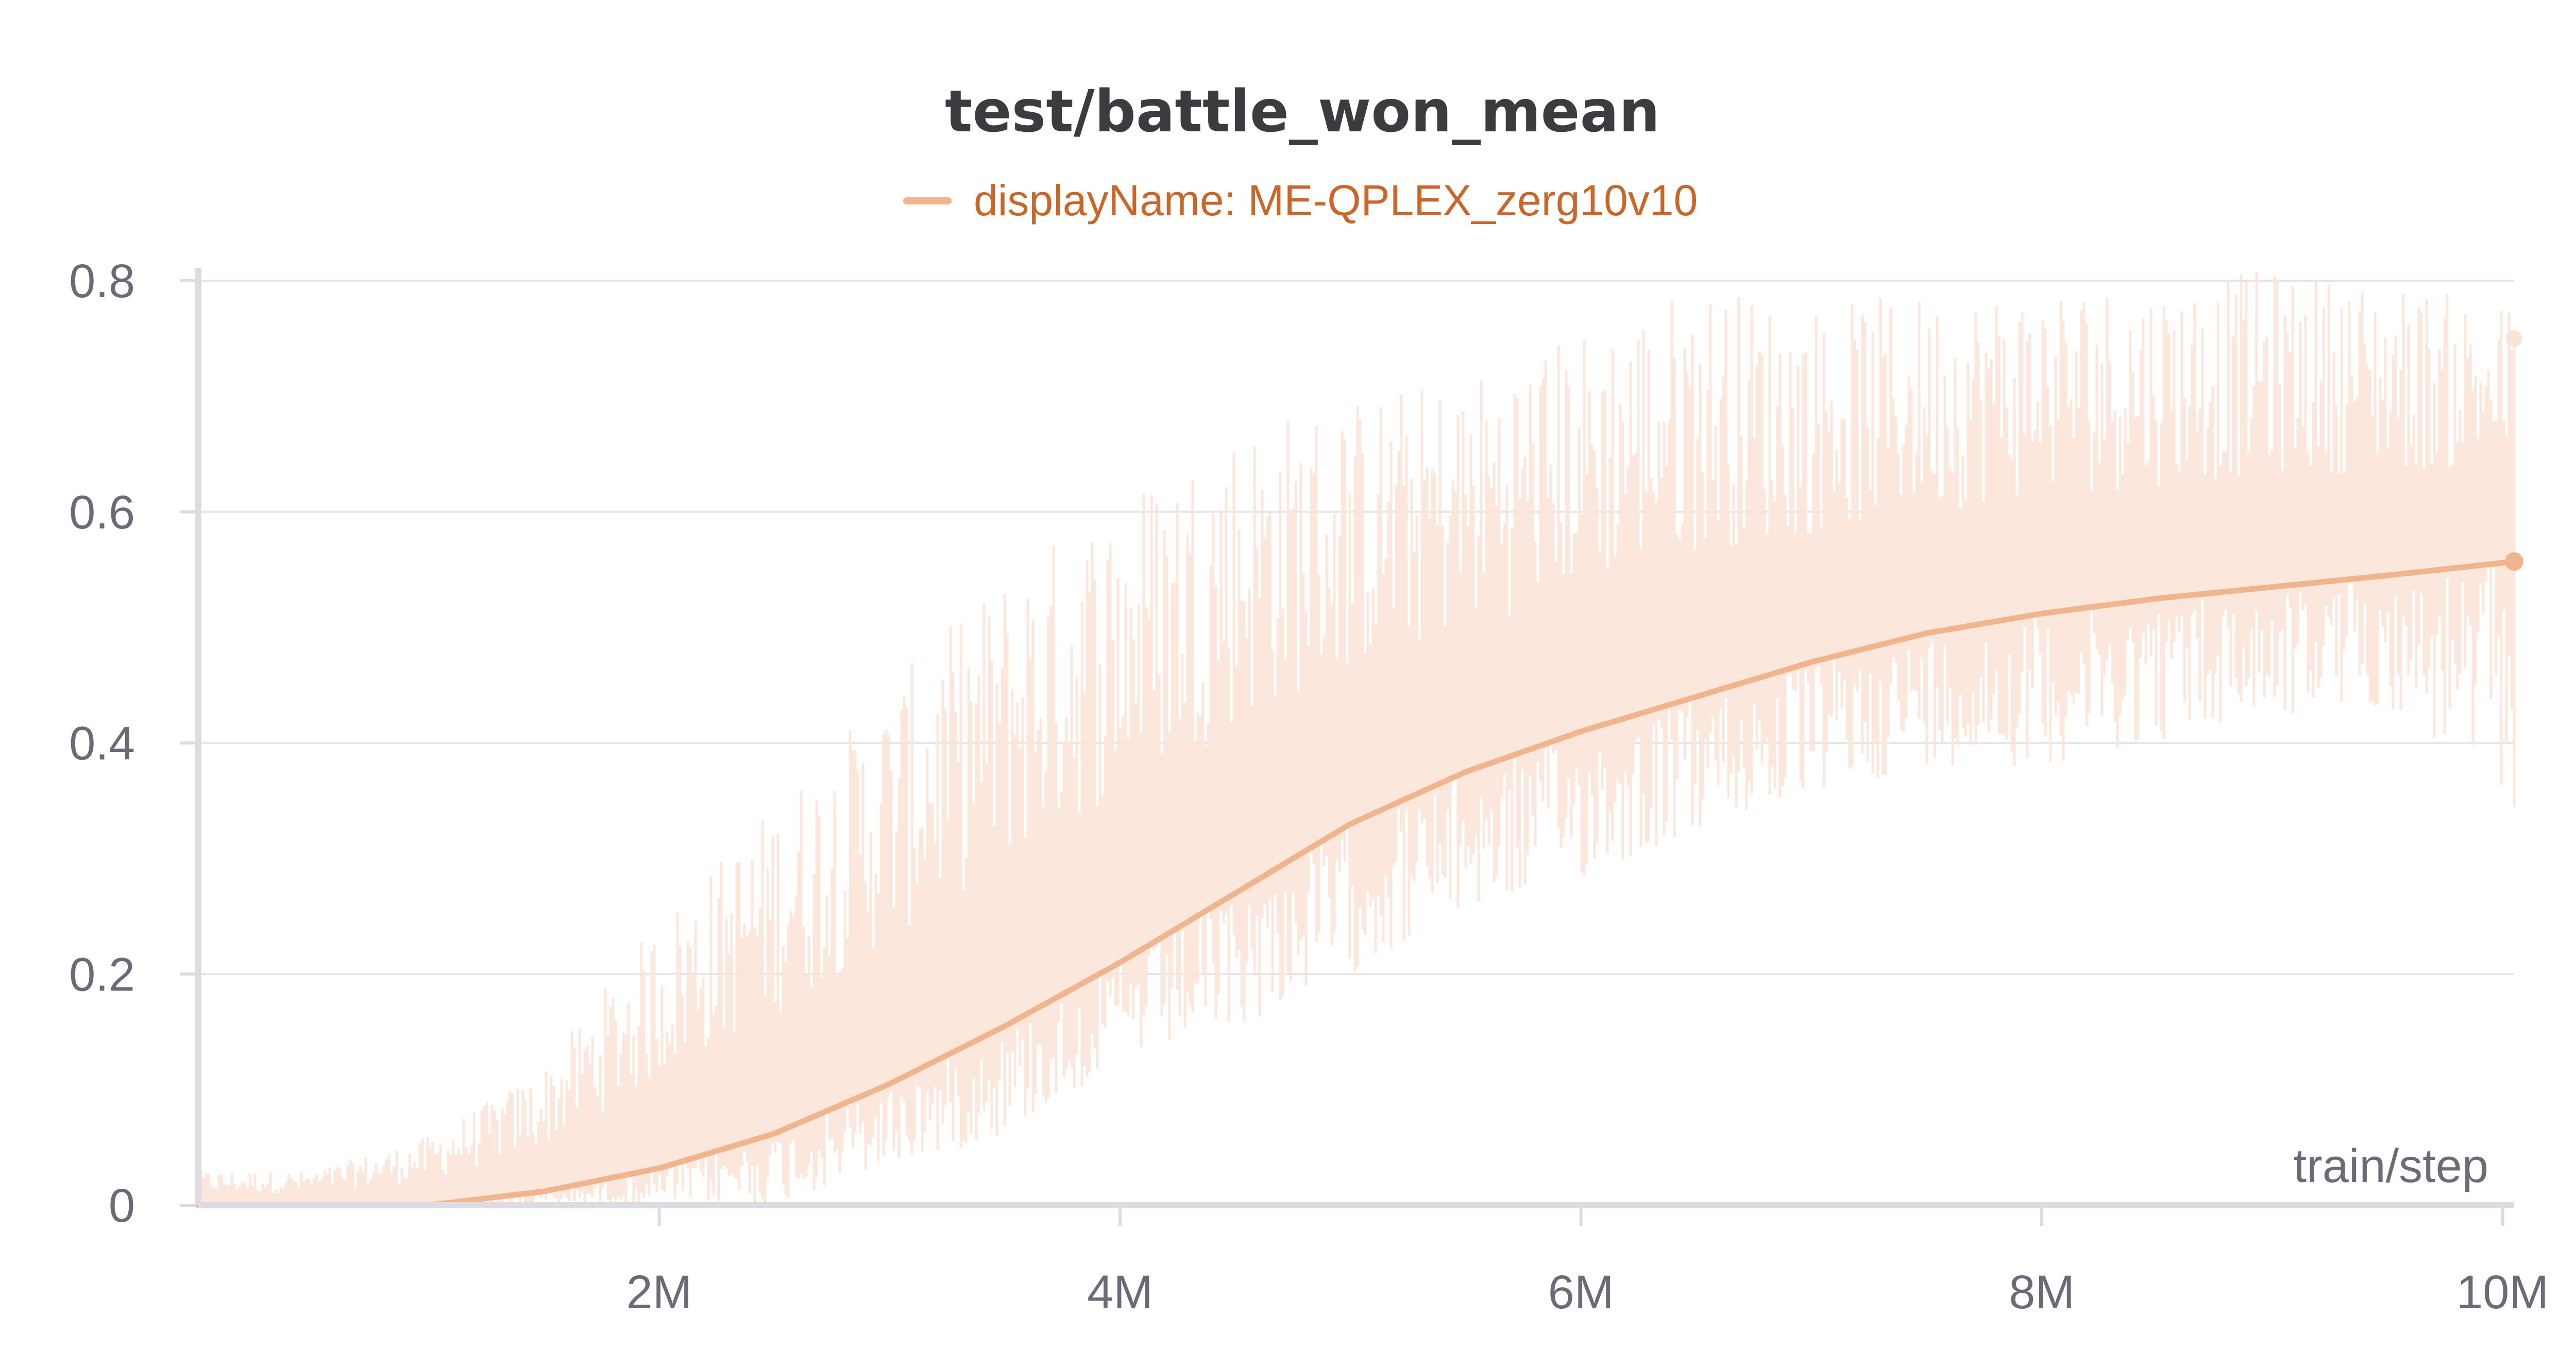  Describe the element at coordinates (102, 512) in the screenshot. I see `y-tick-label: 0.6` at that location.